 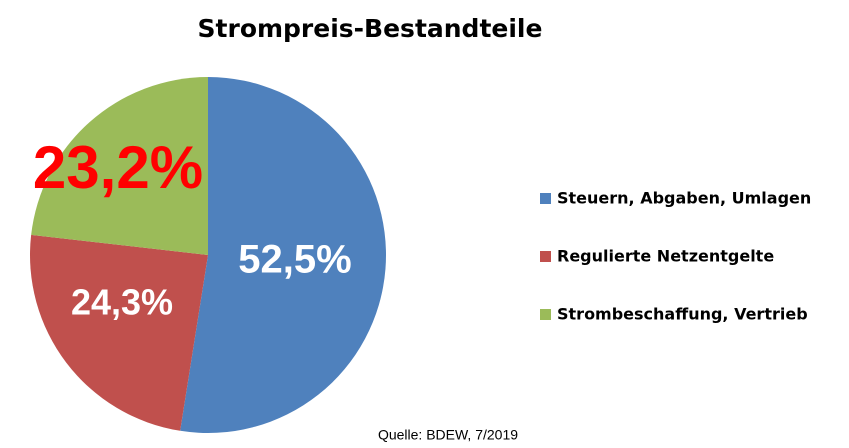 I want to click on source-note: Quelle: BDEW, 7/2019, so click(x=448, y=435).